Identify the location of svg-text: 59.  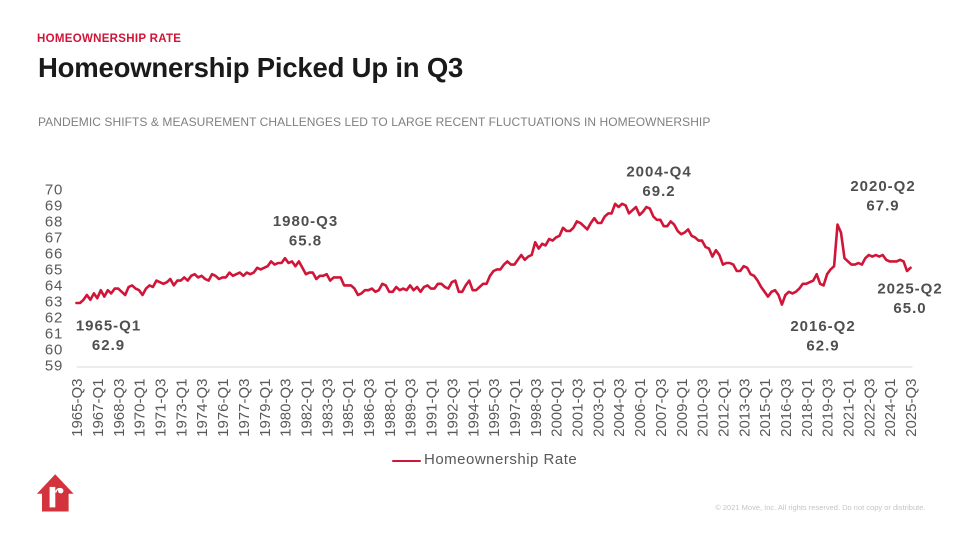
(54, 366).